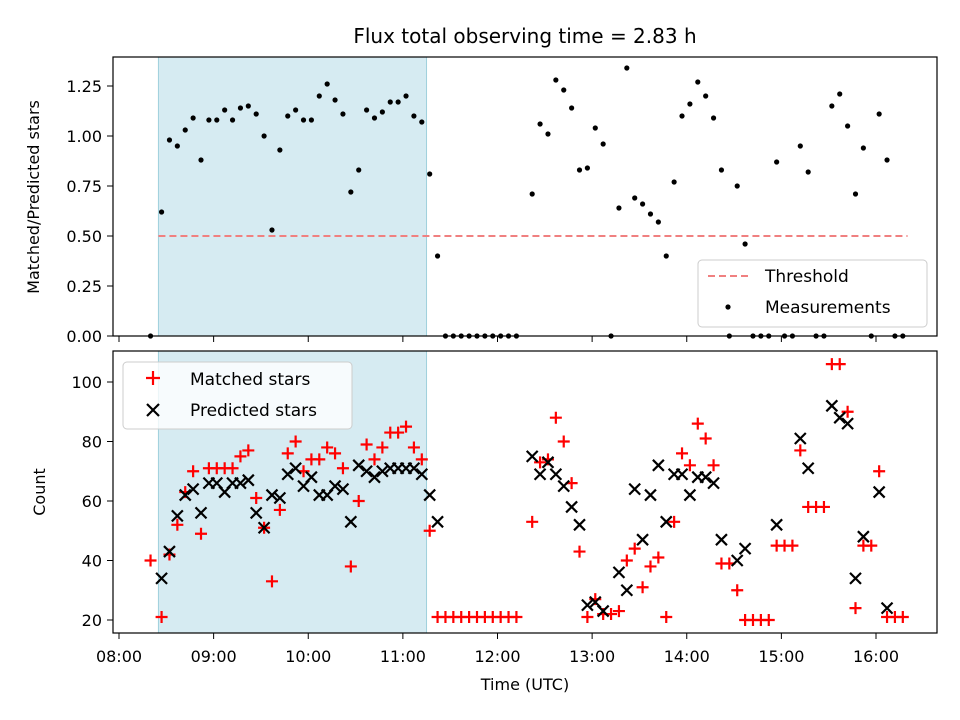  I want to click on top-y-axis-ticks: 0.00 0.25 0.50 0.75 1.00 1.25, so click(89, 211).